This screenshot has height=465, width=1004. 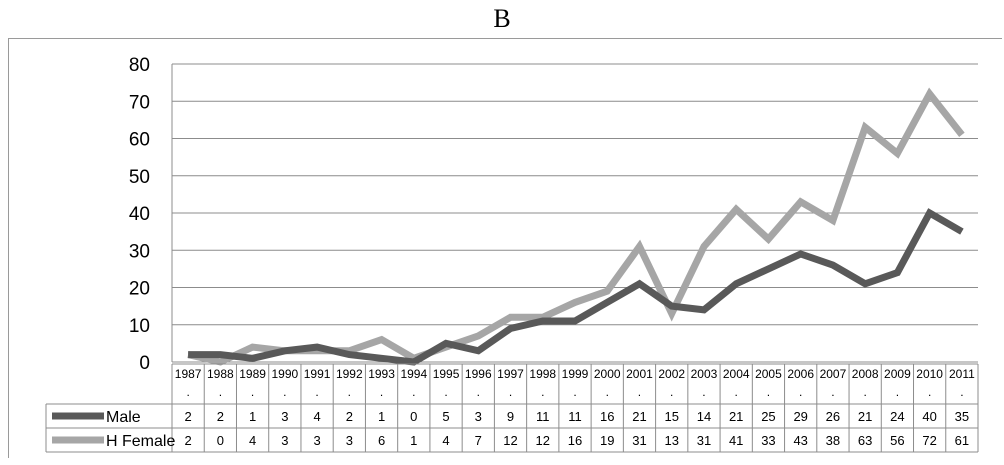 What do you see at coordinates (445, 416) in the screenshot?
I see `data-table-value: 5` at bounding box center [445, 416].